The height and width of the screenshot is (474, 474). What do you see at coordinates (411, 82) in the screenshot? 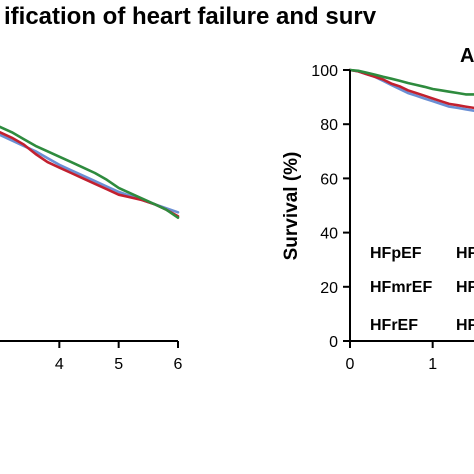
I see `right-series-line-hfref` at bounding box center [411, 82].